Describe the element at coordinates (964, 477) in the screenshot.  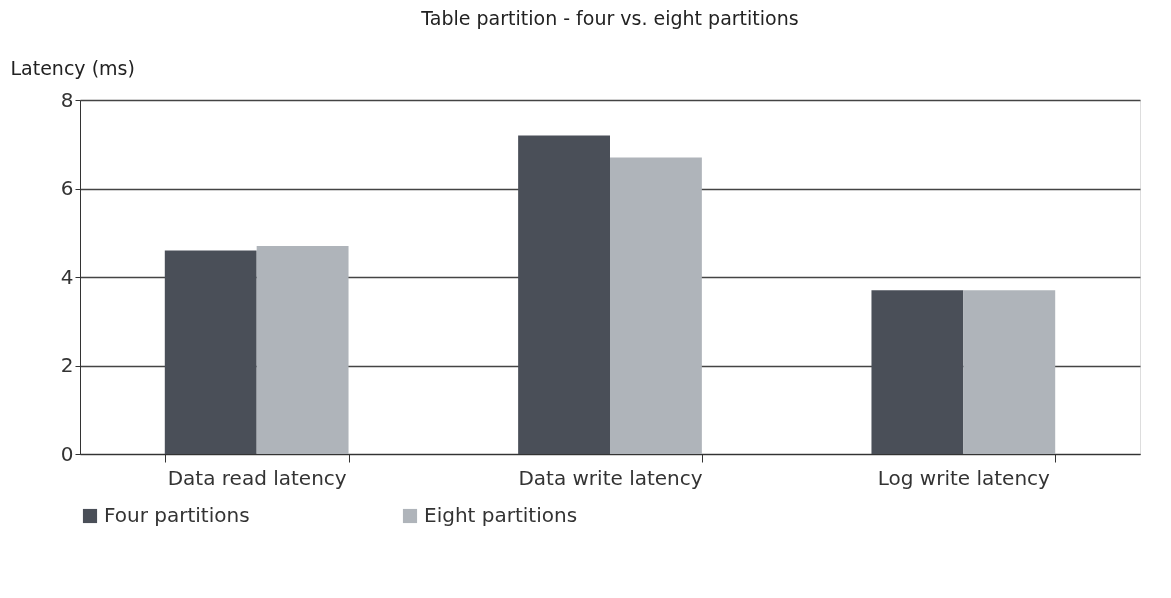
I see `x-tick-label: Log write latency` at that location.